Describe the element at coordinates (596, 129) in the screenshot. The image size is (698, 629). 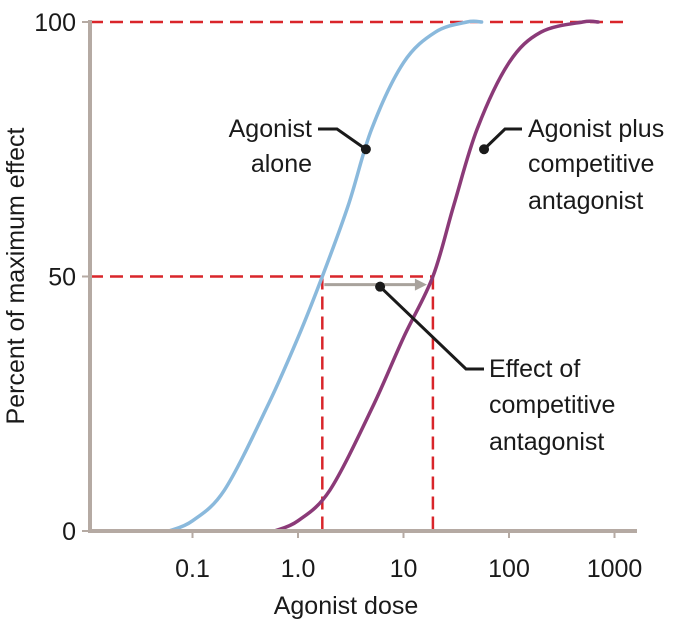
I see `annotation-agonist-plus-antagonist: Agonist plus` at that location.